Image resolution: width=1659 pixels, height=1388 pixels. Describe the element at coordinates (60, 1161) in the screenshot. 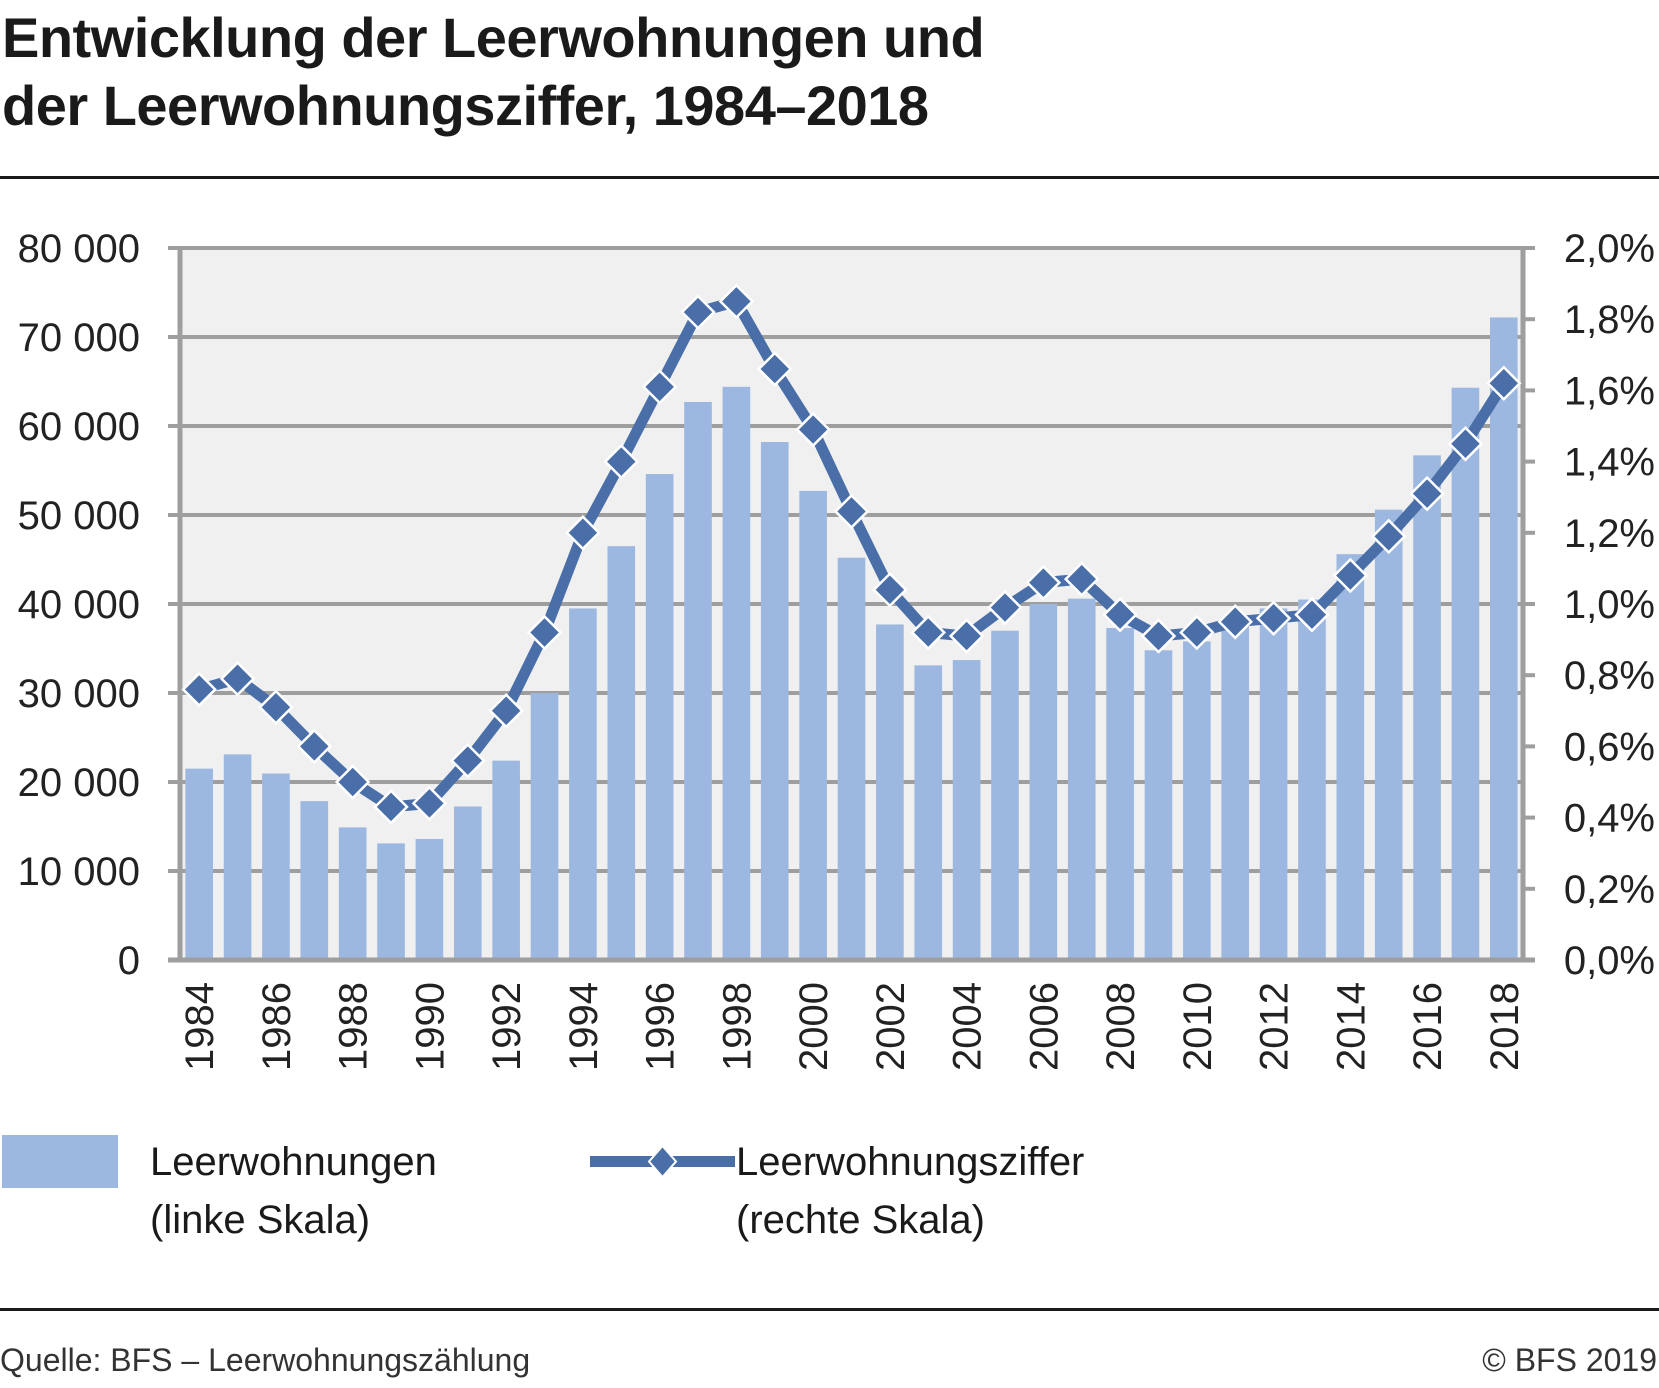

I see `legend-bars-swatch` at that location.